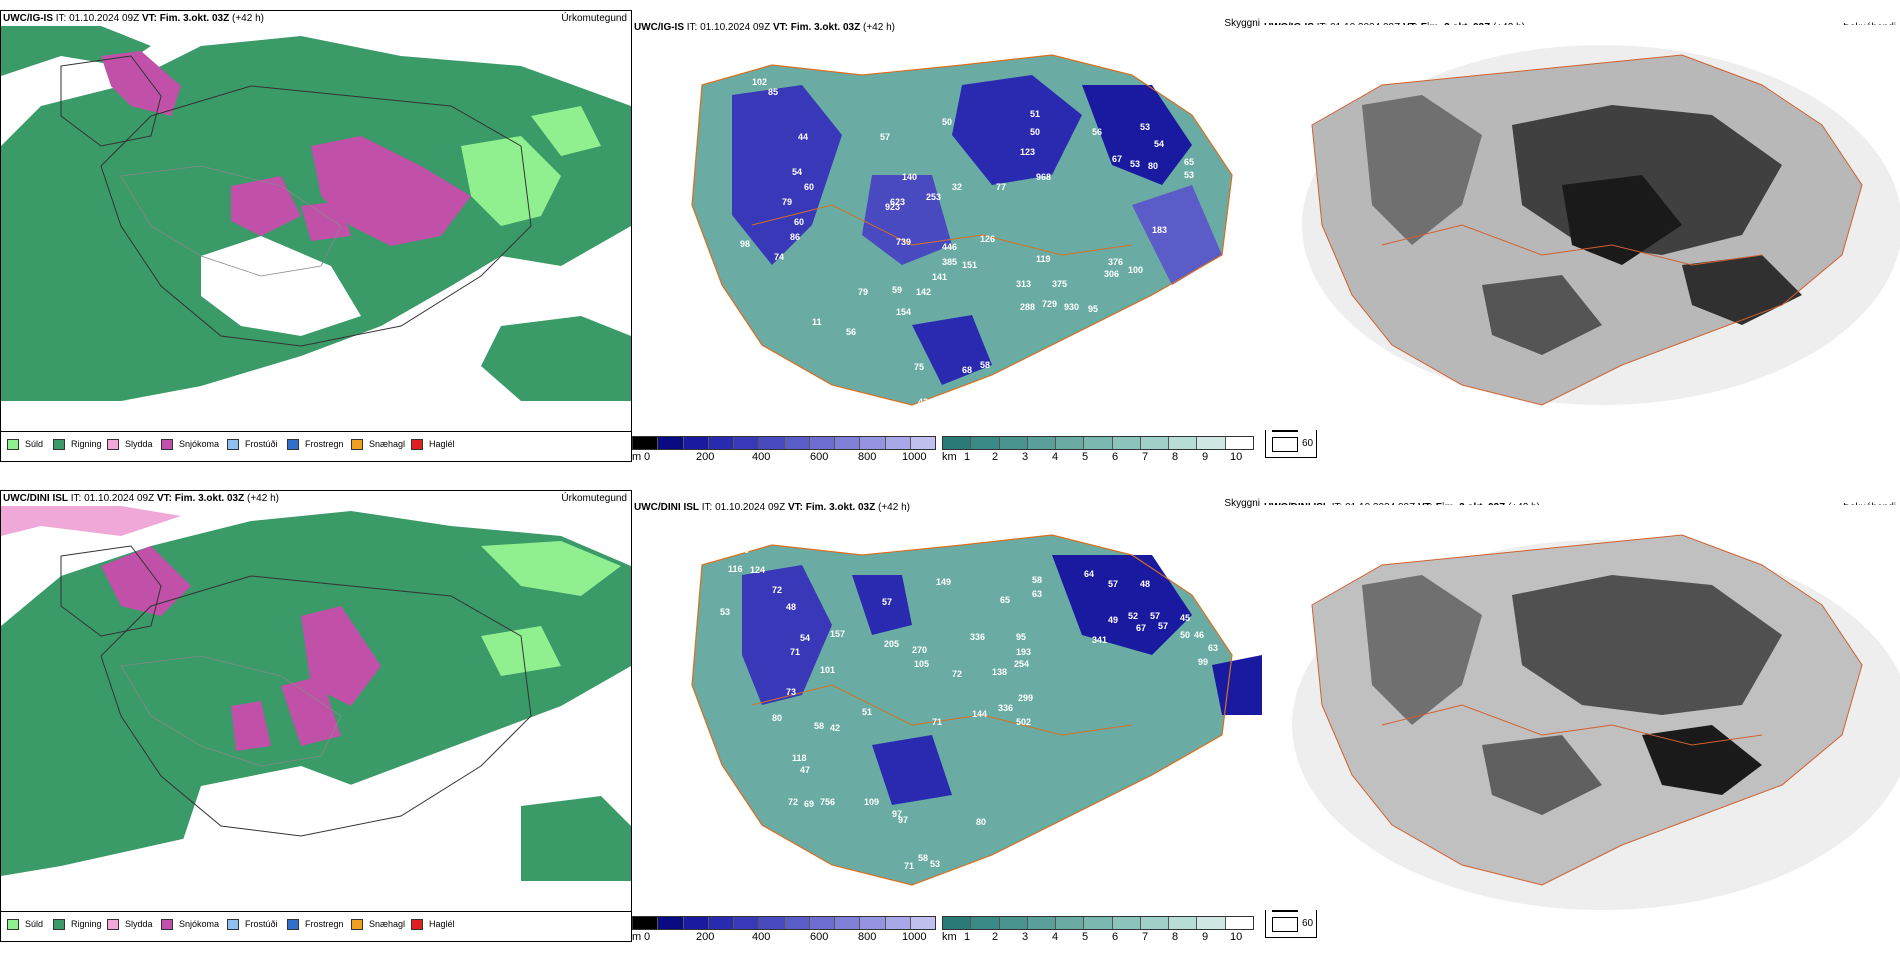 This screenshot has height=960, width=1900. I want to click on height-tick: 1000, so click(914, 455).